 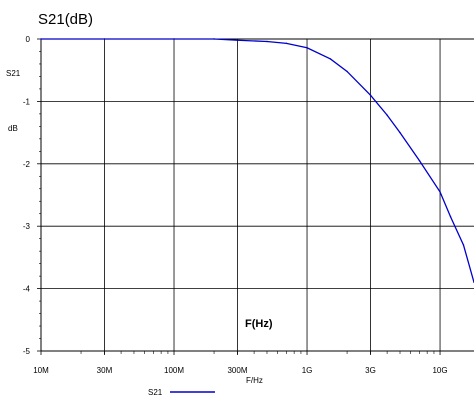 What do you see at coordinates (41, 370) in the screenshot?
I see `x-tick-label: 10M` at bounding box center [41, 370].